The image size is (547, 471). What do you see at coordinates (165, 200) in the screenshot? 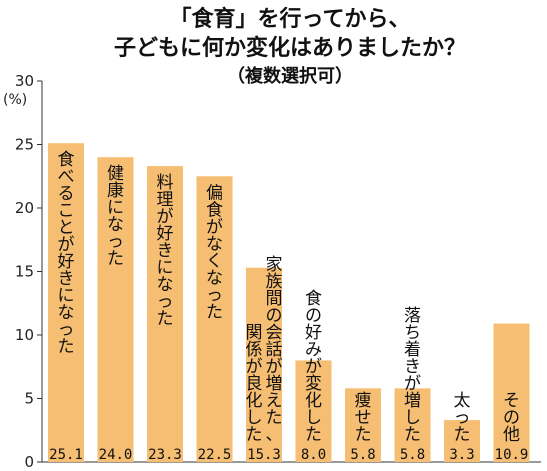
I see `bar-category-char: 理` at bounding box center [165, 200].